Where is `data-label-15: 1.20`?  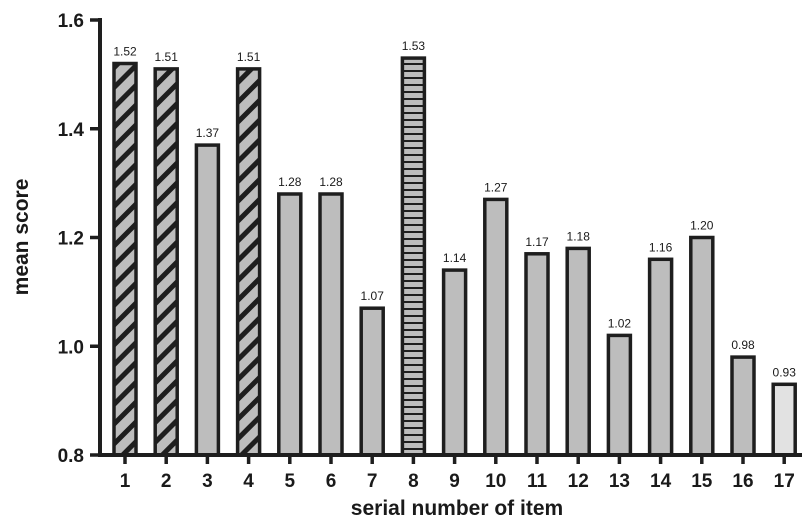
data-label-15: 1.20 is located at coordinates (702, 226).